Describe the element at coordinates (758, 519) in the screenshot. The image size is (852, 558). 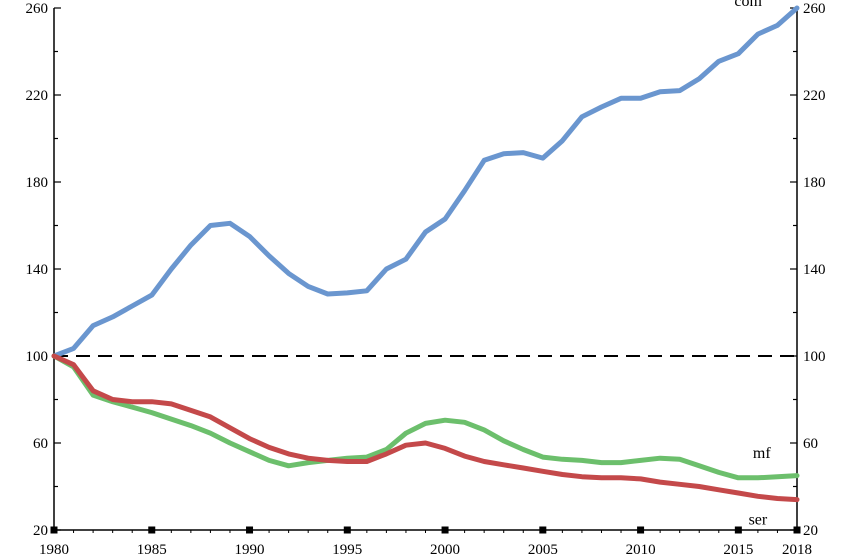
I see `series-label-ser: ser` at that location.